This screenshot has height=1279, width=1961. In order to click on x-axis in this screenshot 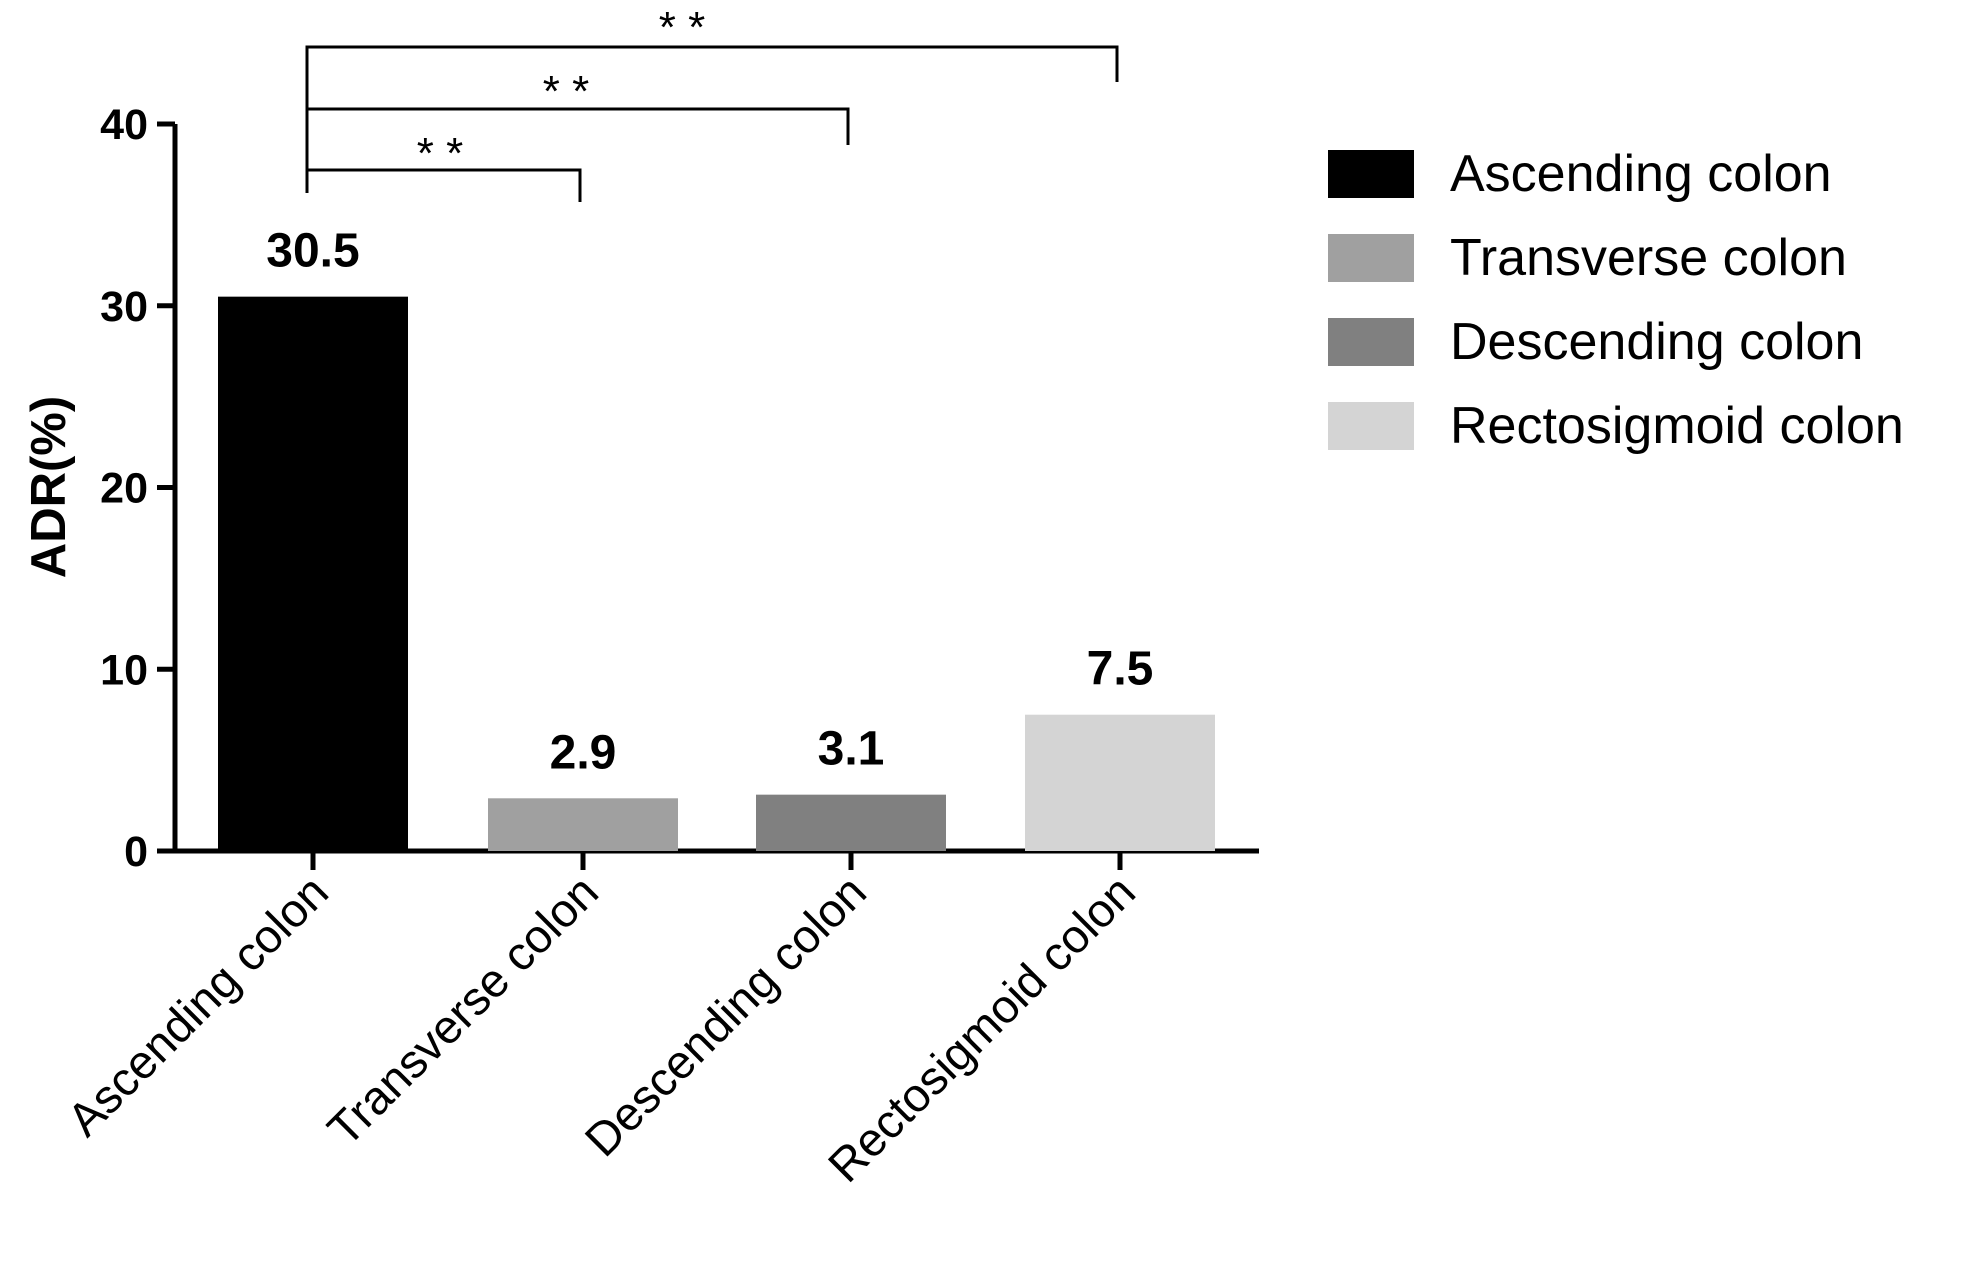, I will do `click(716, 859)`.